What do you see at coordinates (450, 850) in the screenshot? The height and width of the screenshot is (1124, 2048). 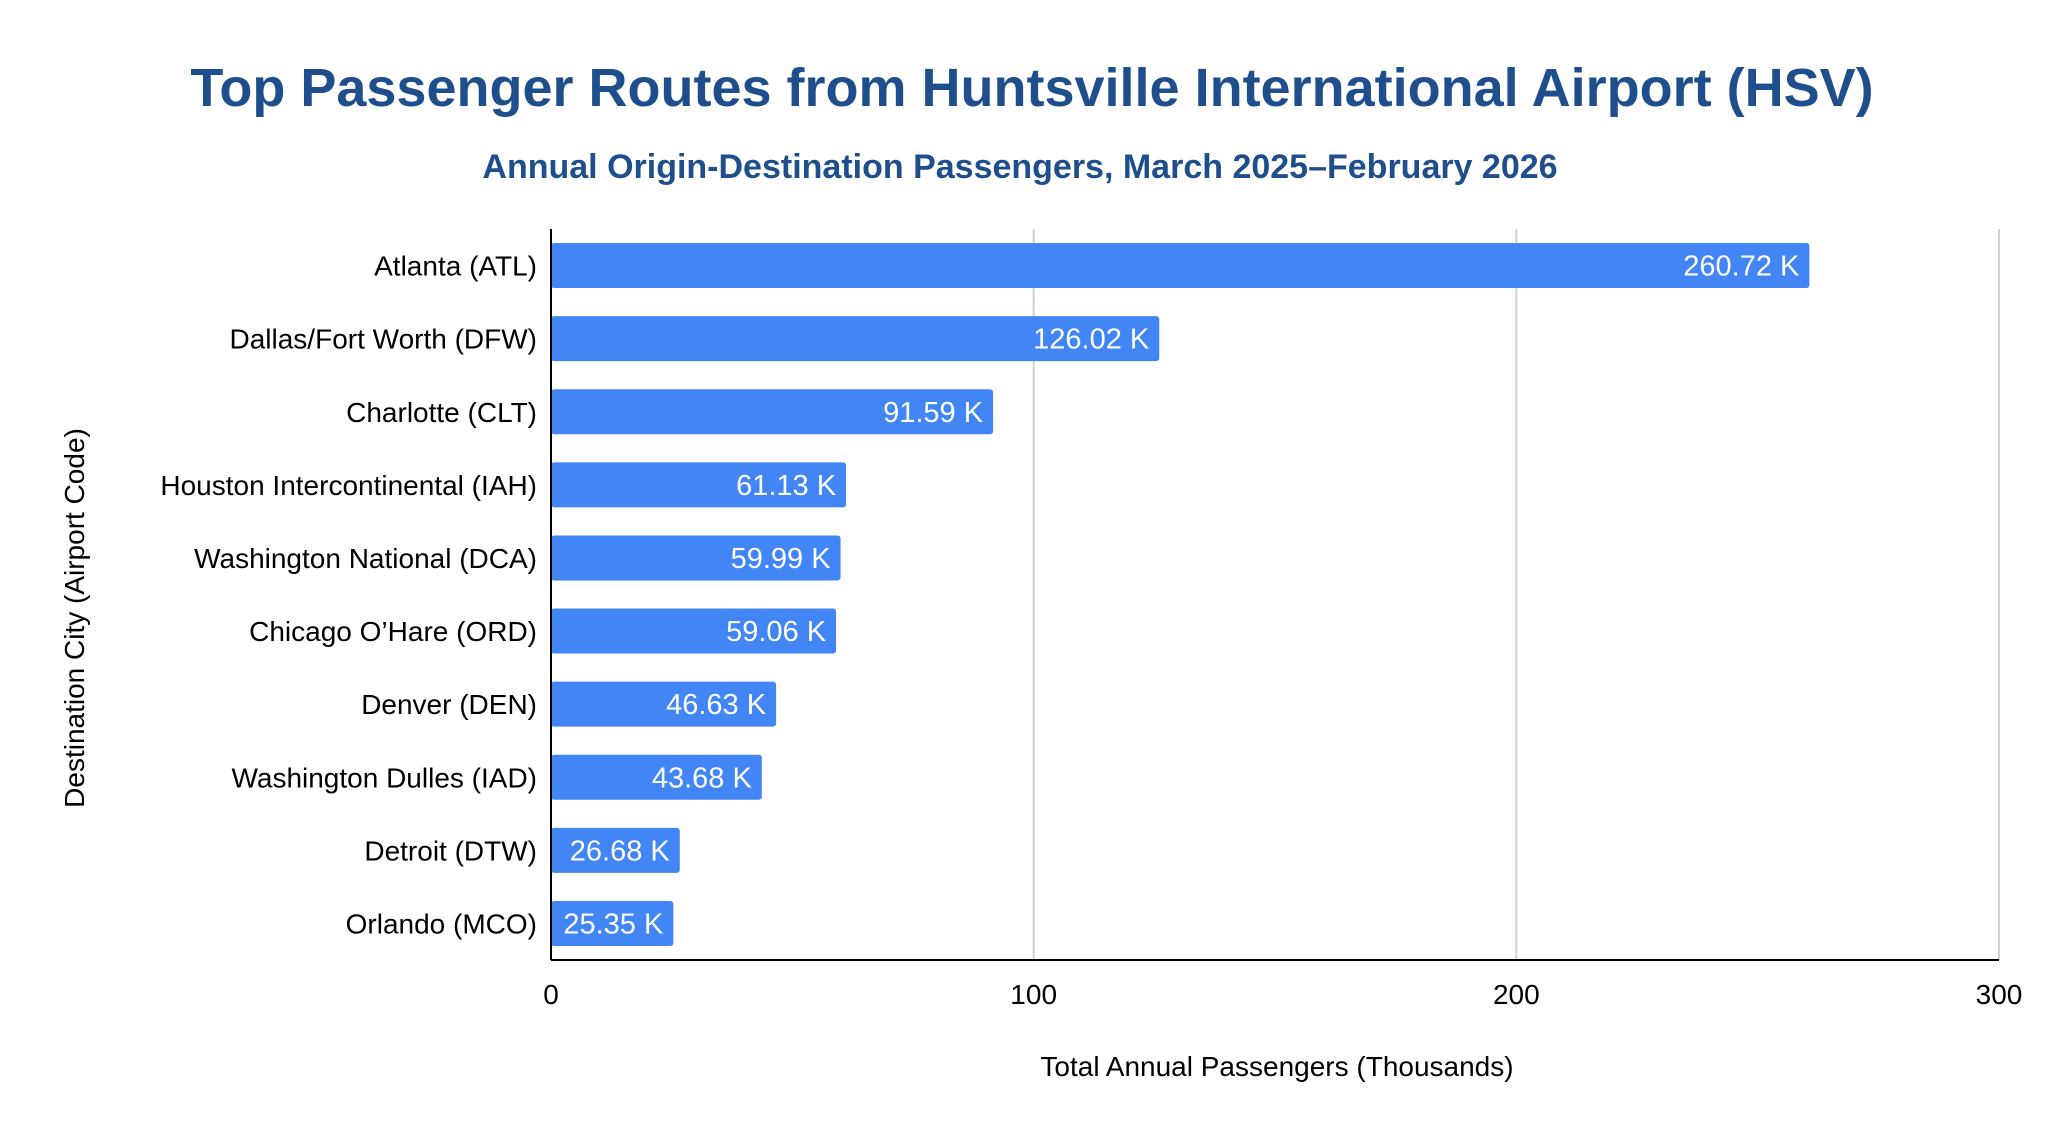 I see `category-label: Detroit (DTW)` at bounding box center [450, 850].